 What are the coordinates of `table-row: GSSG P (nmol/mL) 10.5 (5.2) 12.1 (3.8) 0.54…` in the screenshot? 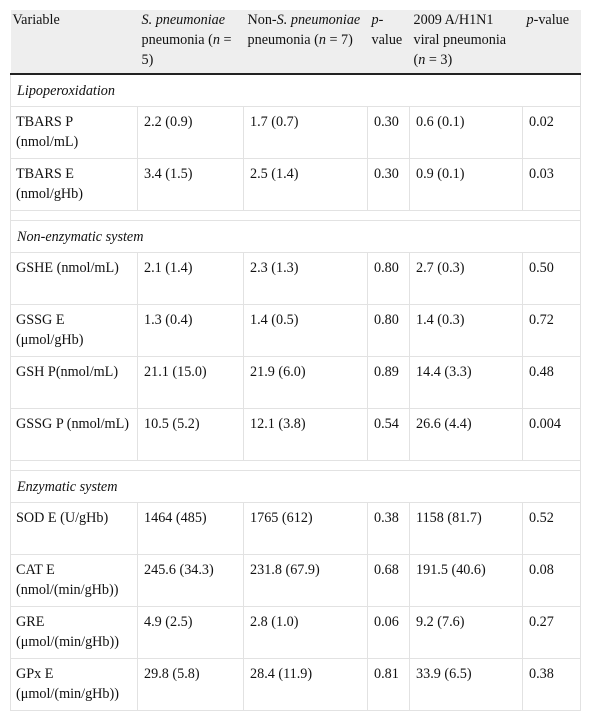 It's located at (295, 434).